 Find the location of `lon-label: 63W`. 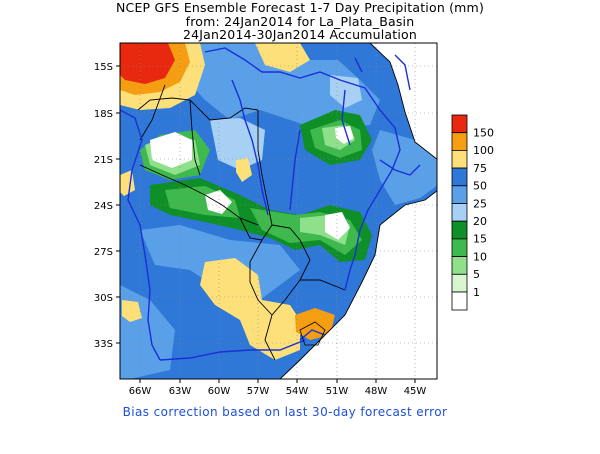

lon-label: 63W is located at coordinates (180, 391).